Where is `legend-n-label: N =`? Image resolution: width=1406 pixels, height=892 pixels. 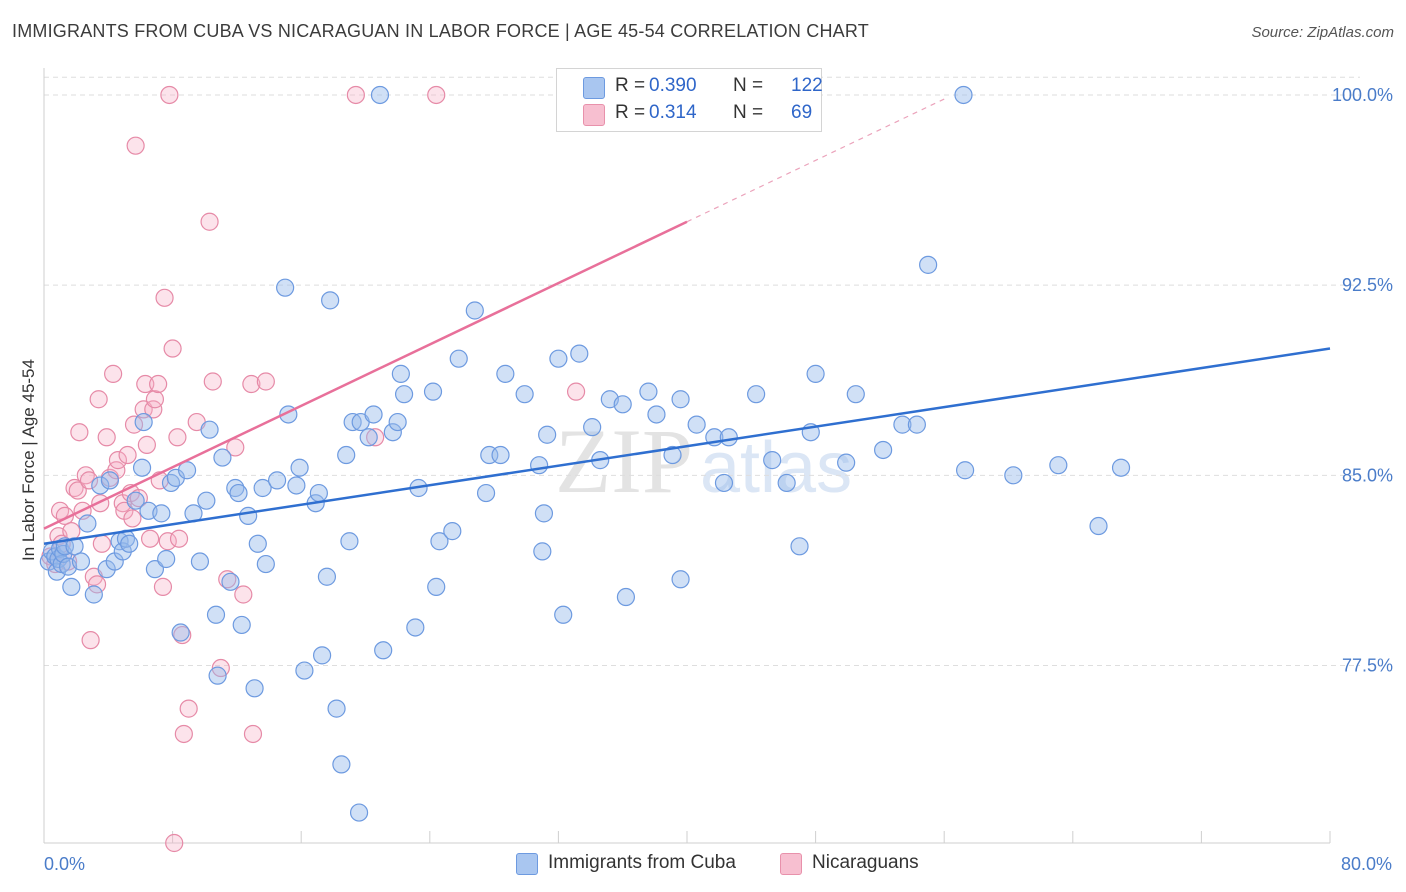
legend-n-label: N = is located at coordinates (748, 112).